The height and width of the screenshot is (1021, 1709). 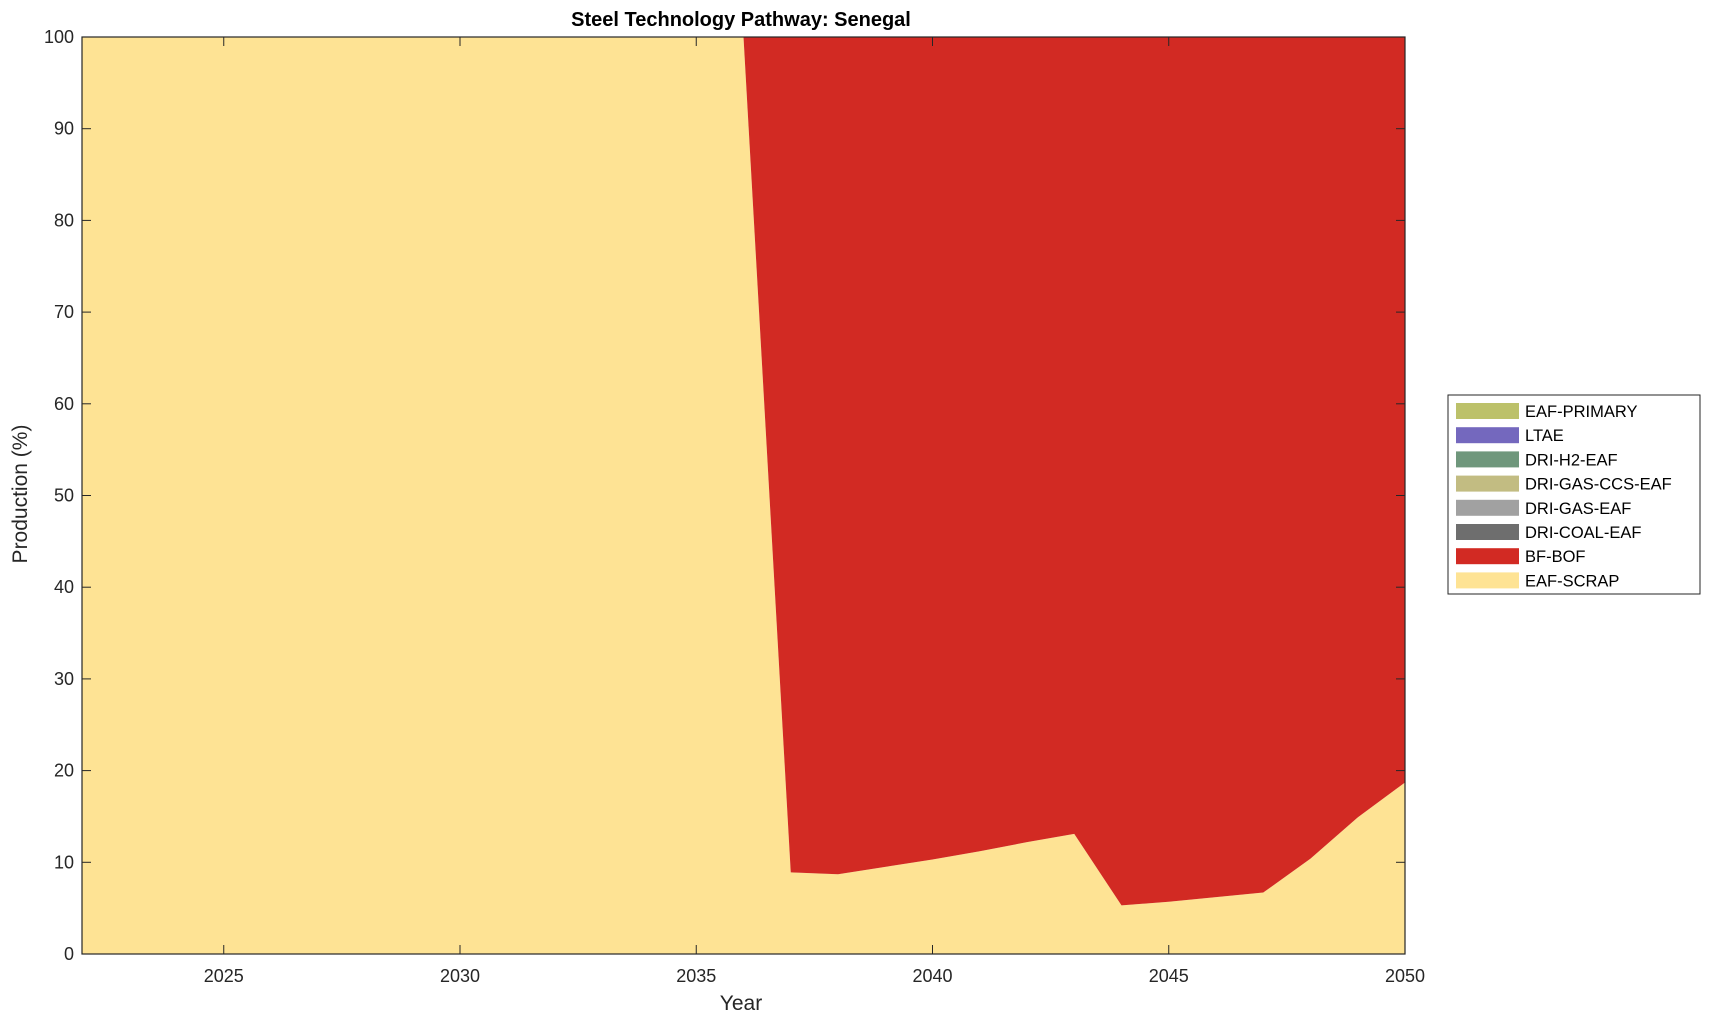 I want to click on y-tick-label: 50, so click(x=64, y=496).